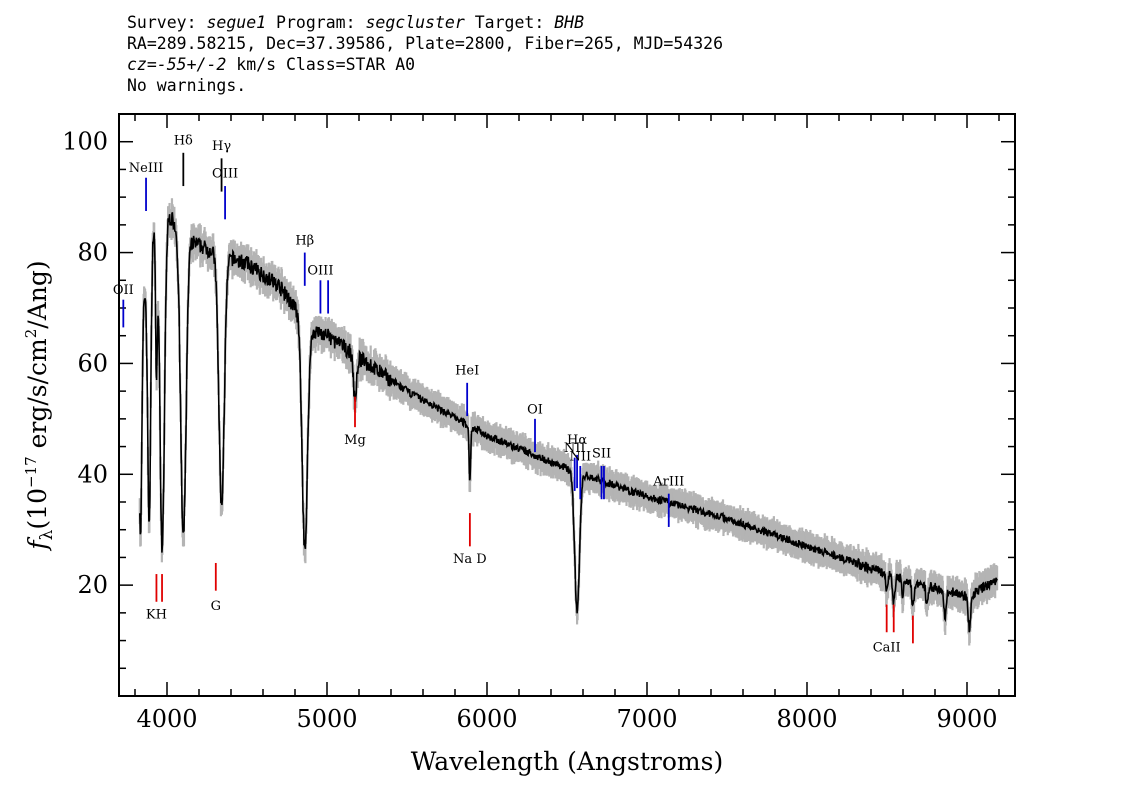  I want to click on emission-line-label: Hβ, so click(304, 240).